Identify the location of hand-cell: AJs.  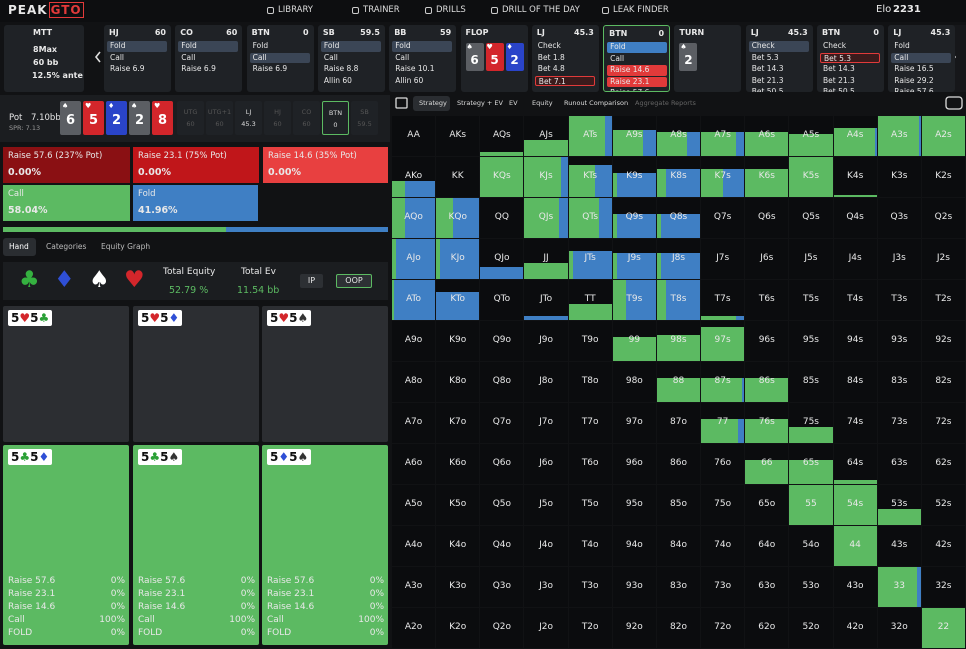
(546, 136).